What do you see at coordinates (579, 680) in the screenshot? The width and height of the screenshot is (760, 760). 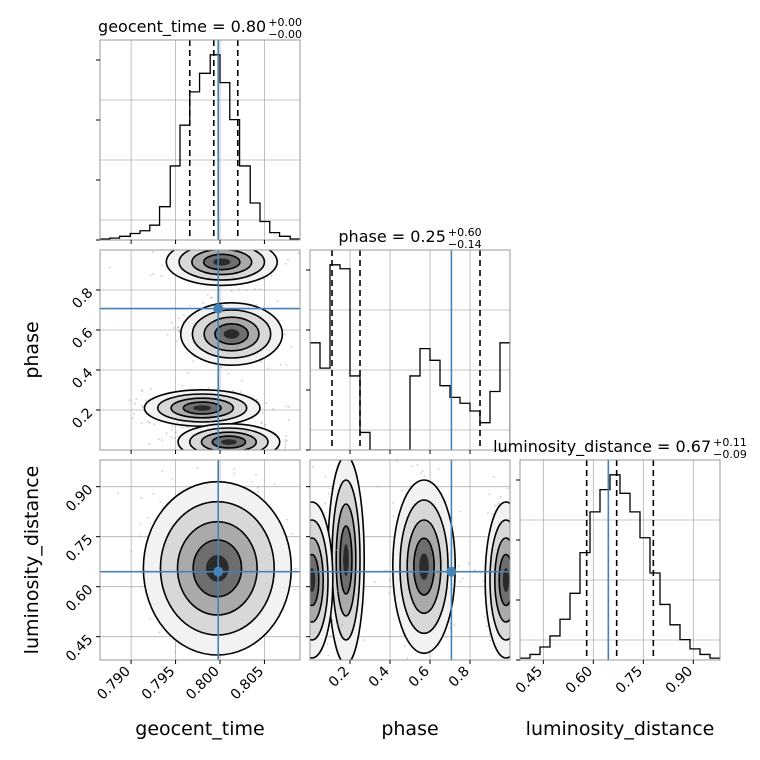 I see `x-tick-label-luminosity_distance: 0.60` at bounding box center [579, 680].